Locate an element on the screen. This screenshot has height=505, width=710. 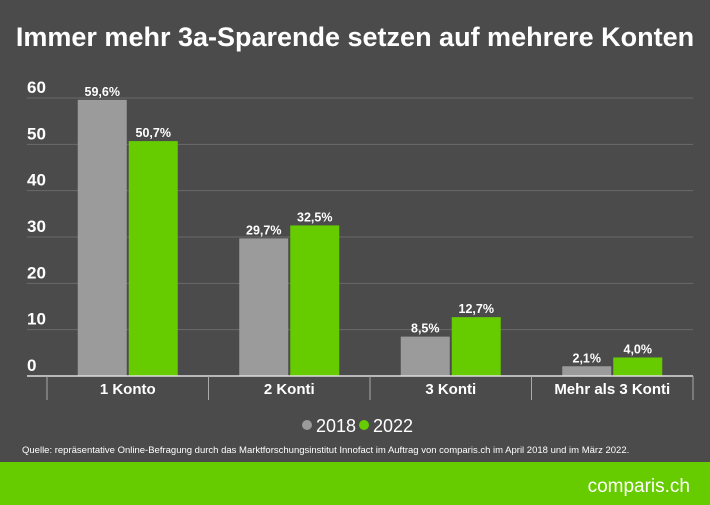
comparis-logo: comparis.ch is located at coordinates (639, 486).